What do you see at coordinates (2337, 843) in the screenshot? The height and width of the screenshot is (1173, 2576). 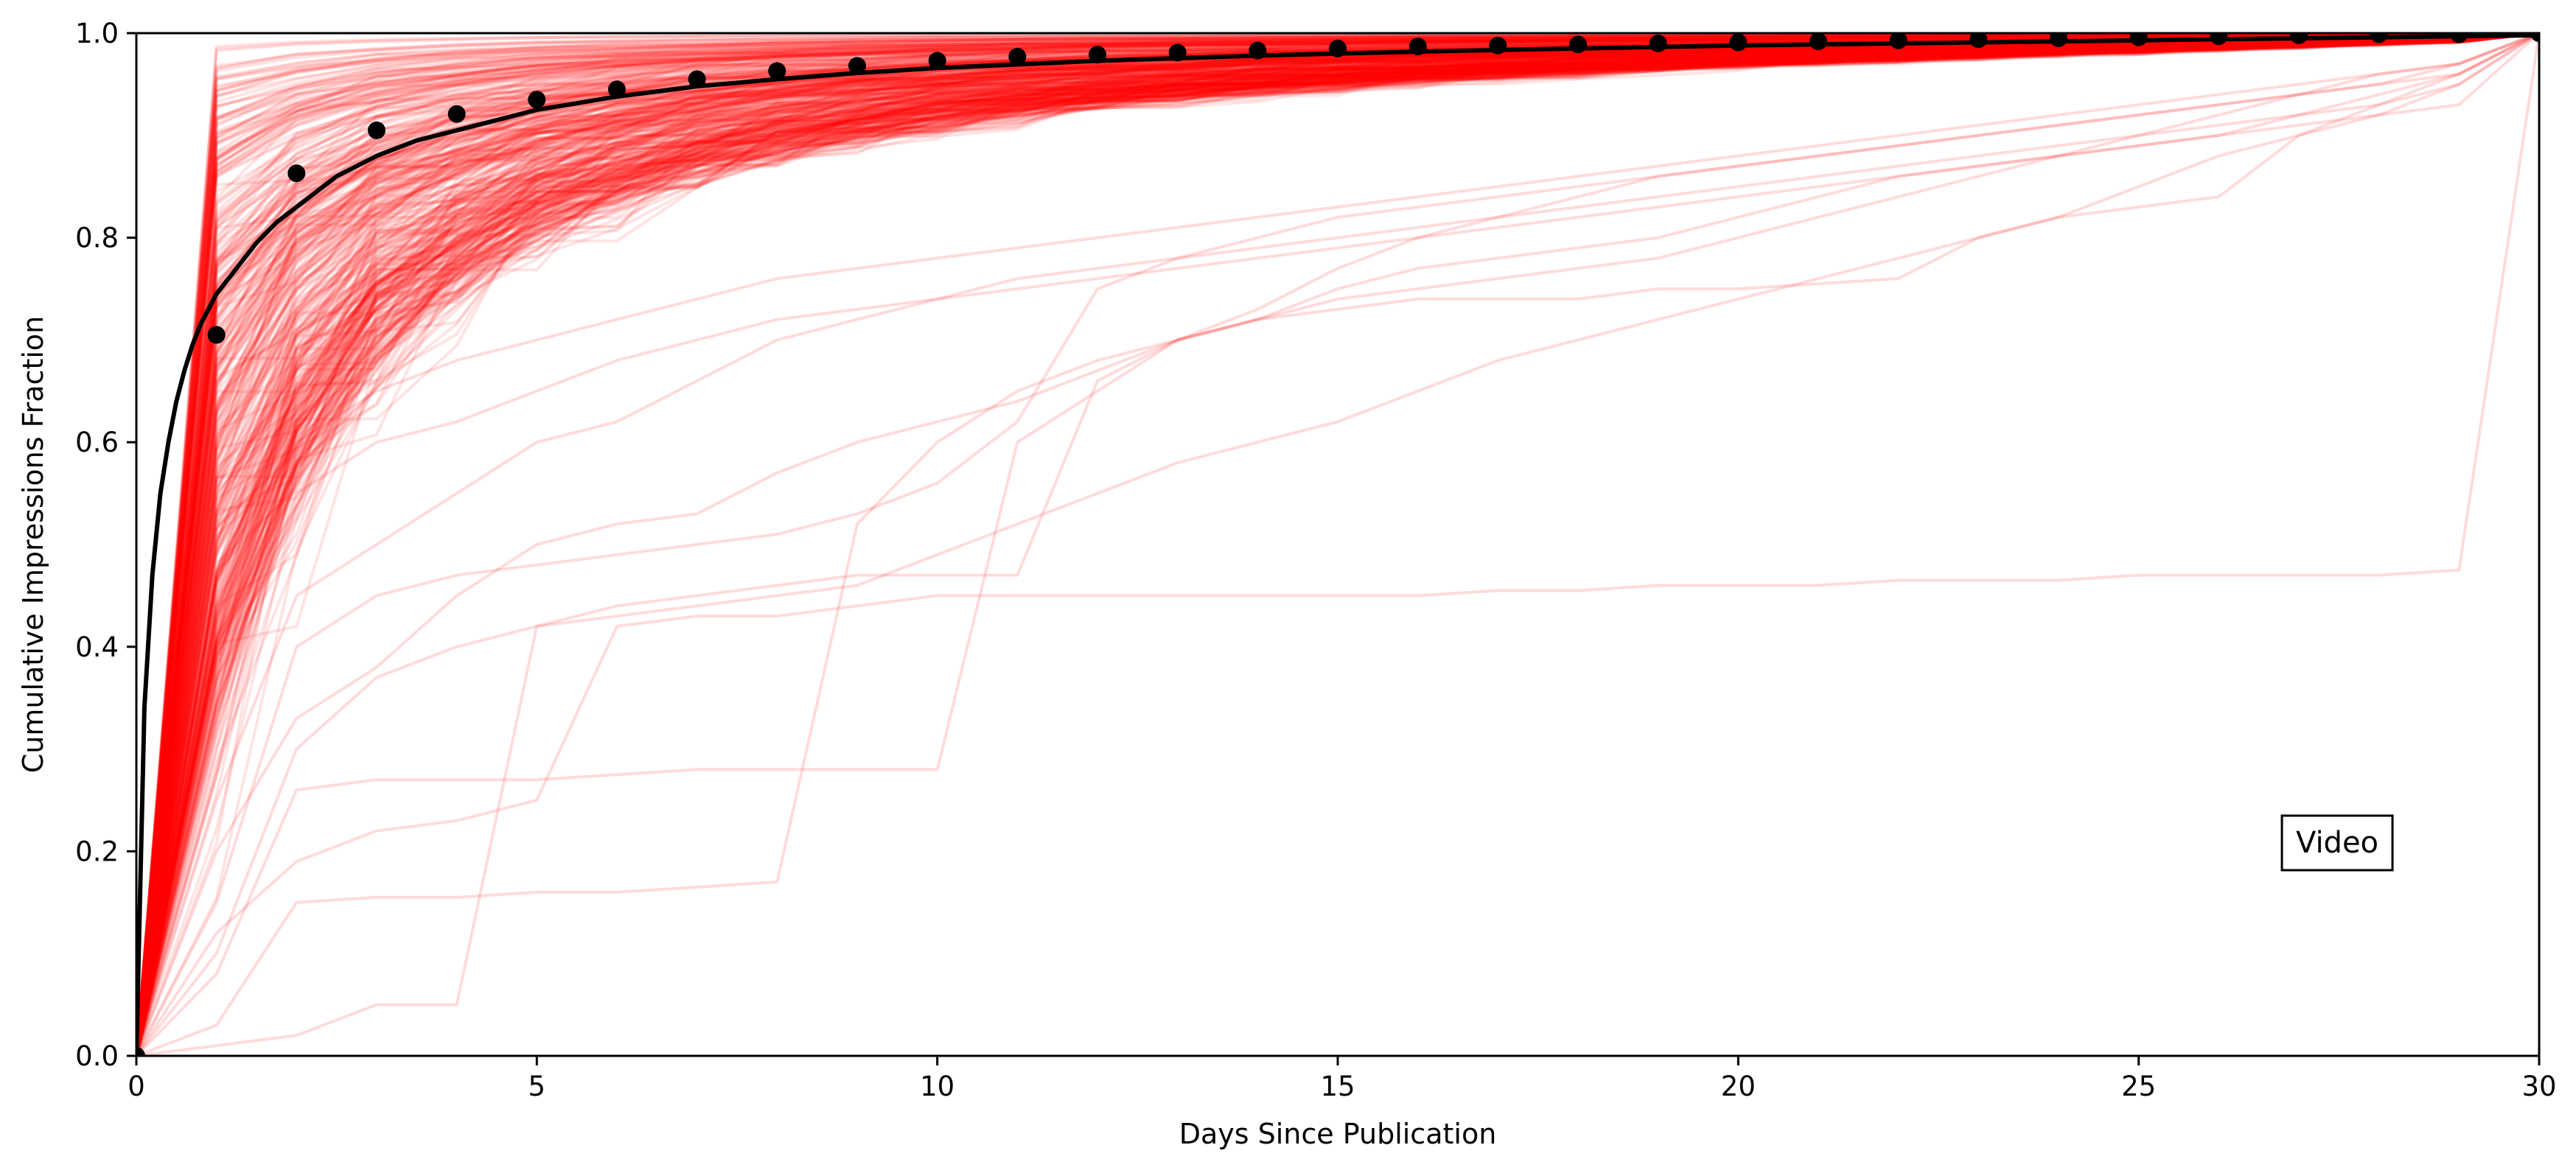 I see `annotation-box: Video` at bounding box center [2337, 843].